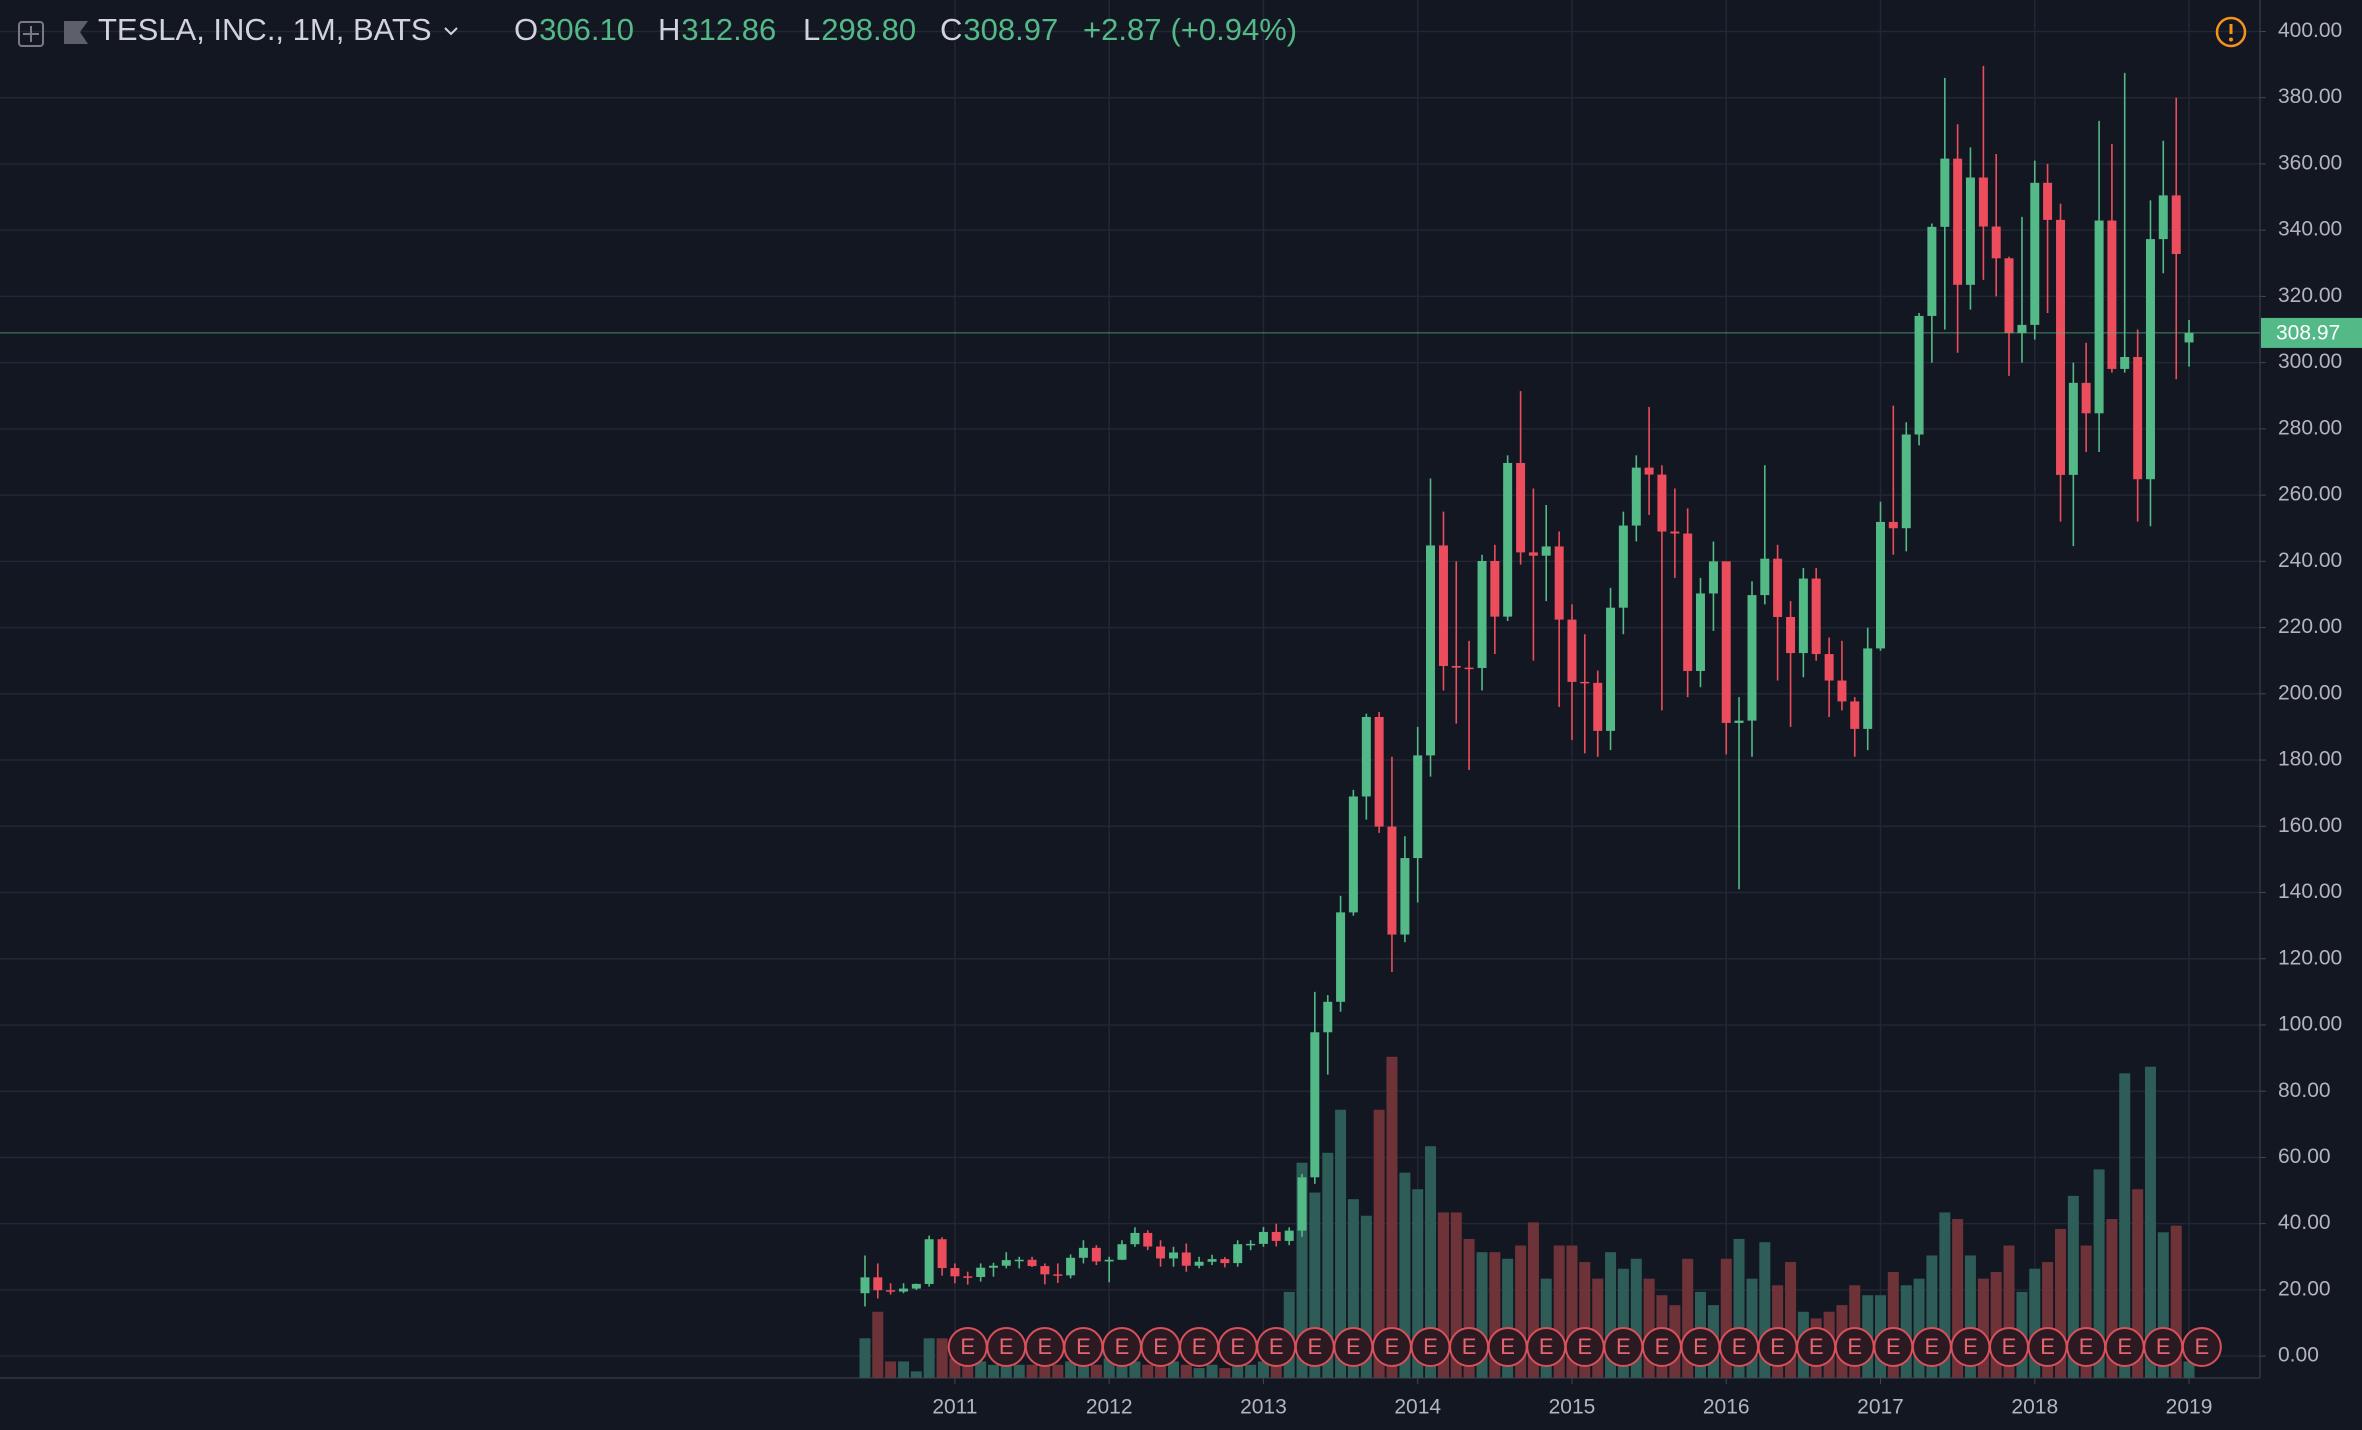 The width and height of the screenshot is (2362, 1430). Describe the element at coordinates (2310, 162) in the screenshot. I see `y-tick-label: 360.00` at that location.